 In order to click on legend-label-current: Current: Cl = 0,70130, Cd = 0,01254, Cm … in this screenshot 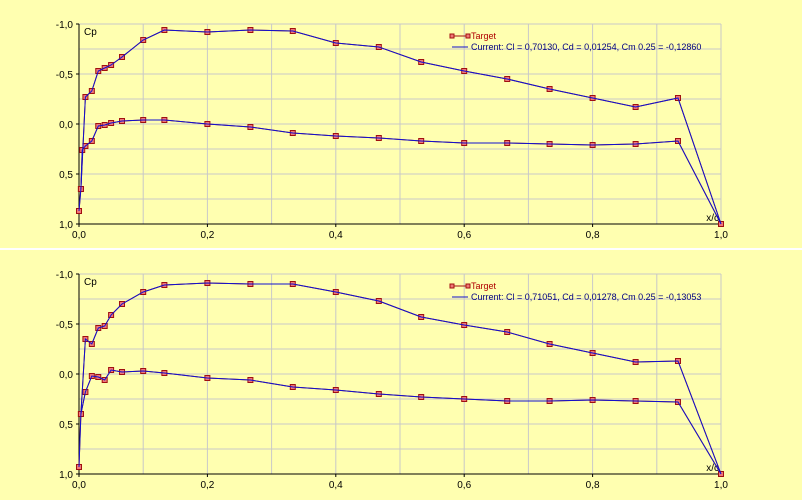, I will do `click(586, 47)`.